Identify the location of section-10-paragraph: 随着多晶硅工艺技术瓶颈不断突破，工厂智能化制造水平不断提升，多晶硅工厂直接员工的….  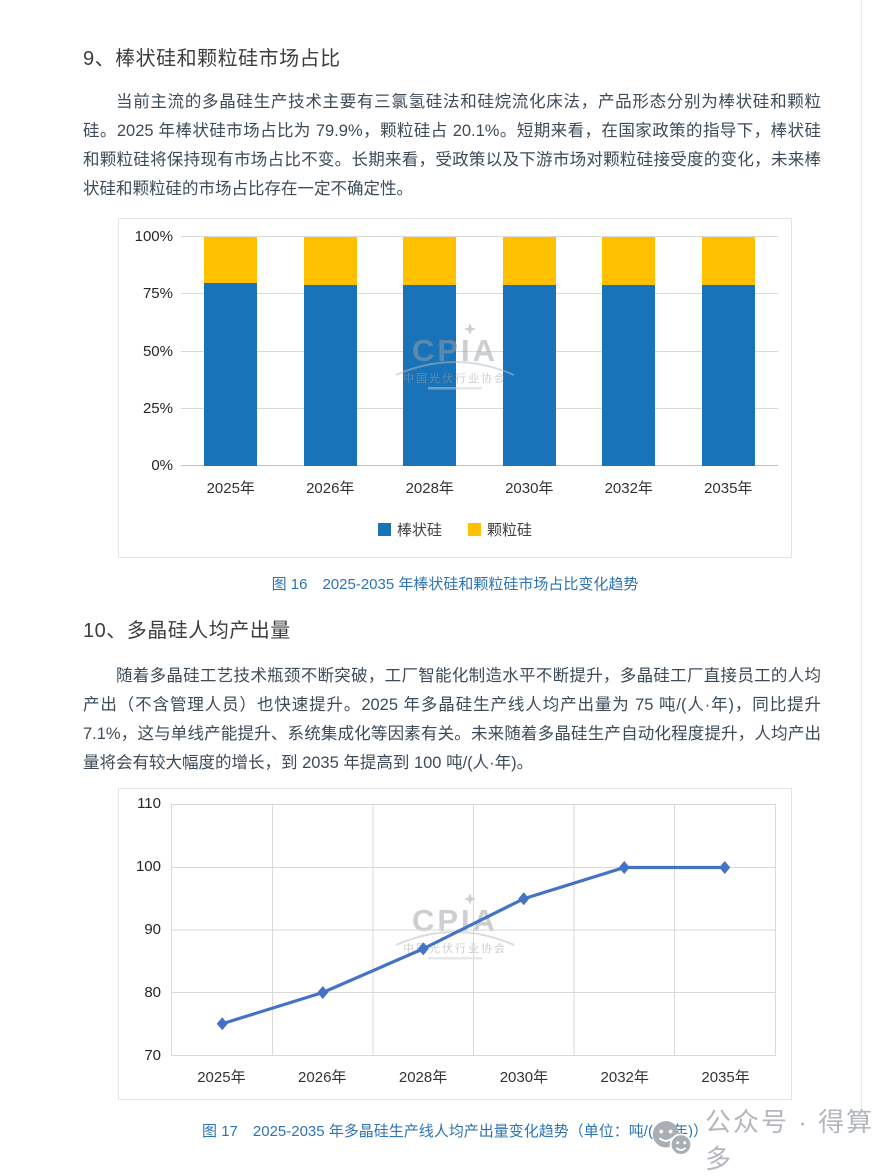
(452, 719).